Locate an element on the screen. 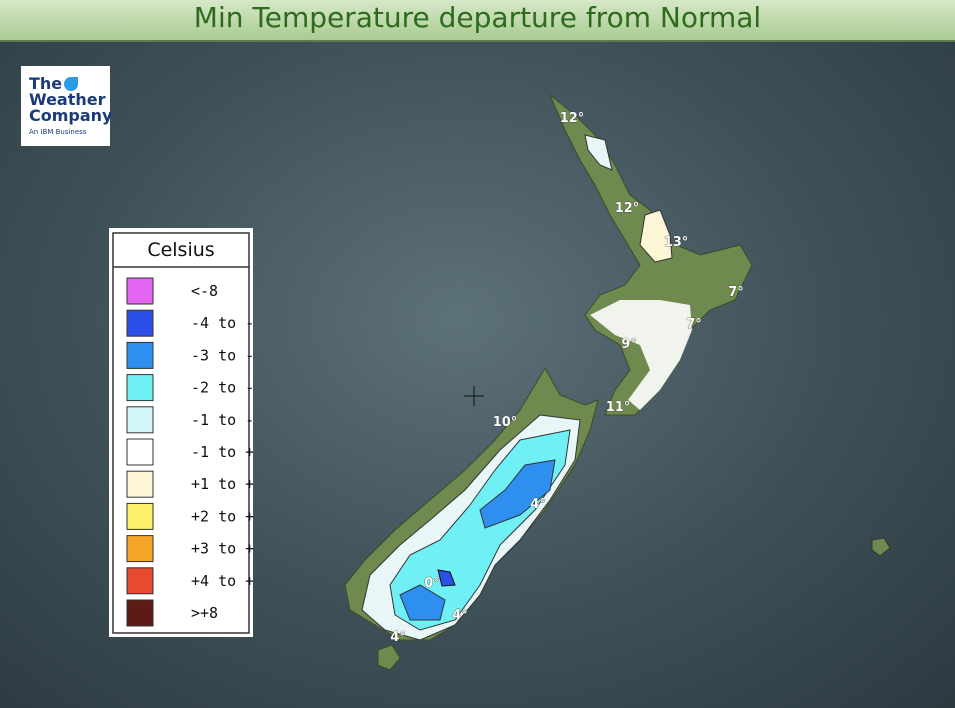 The height and width of the screenshot is (708, 955). south-island is located at coordinates (471, 518).